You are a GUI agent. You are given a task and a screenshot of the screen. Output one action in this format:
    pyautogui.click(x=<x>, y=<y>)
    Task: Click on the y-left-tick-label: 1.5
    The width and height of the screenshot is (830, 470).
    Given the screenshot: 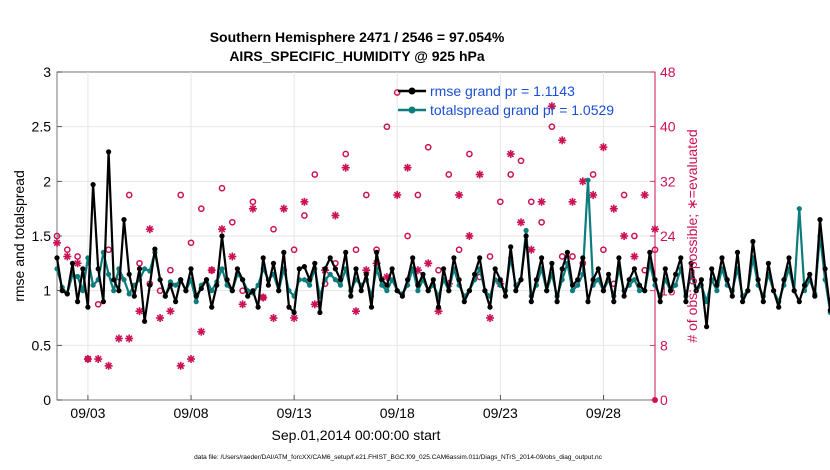 What is the action you would take?
    pyautogui.click(x=42, y=236)
    